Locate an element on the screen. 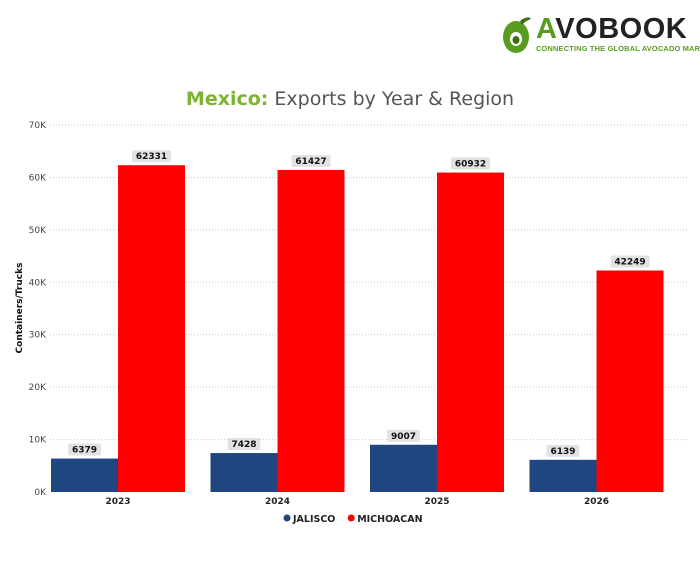 The width and height of the screenshot is (700, 586). x-tick-label: 2023 is located at coordinates (117, 502).